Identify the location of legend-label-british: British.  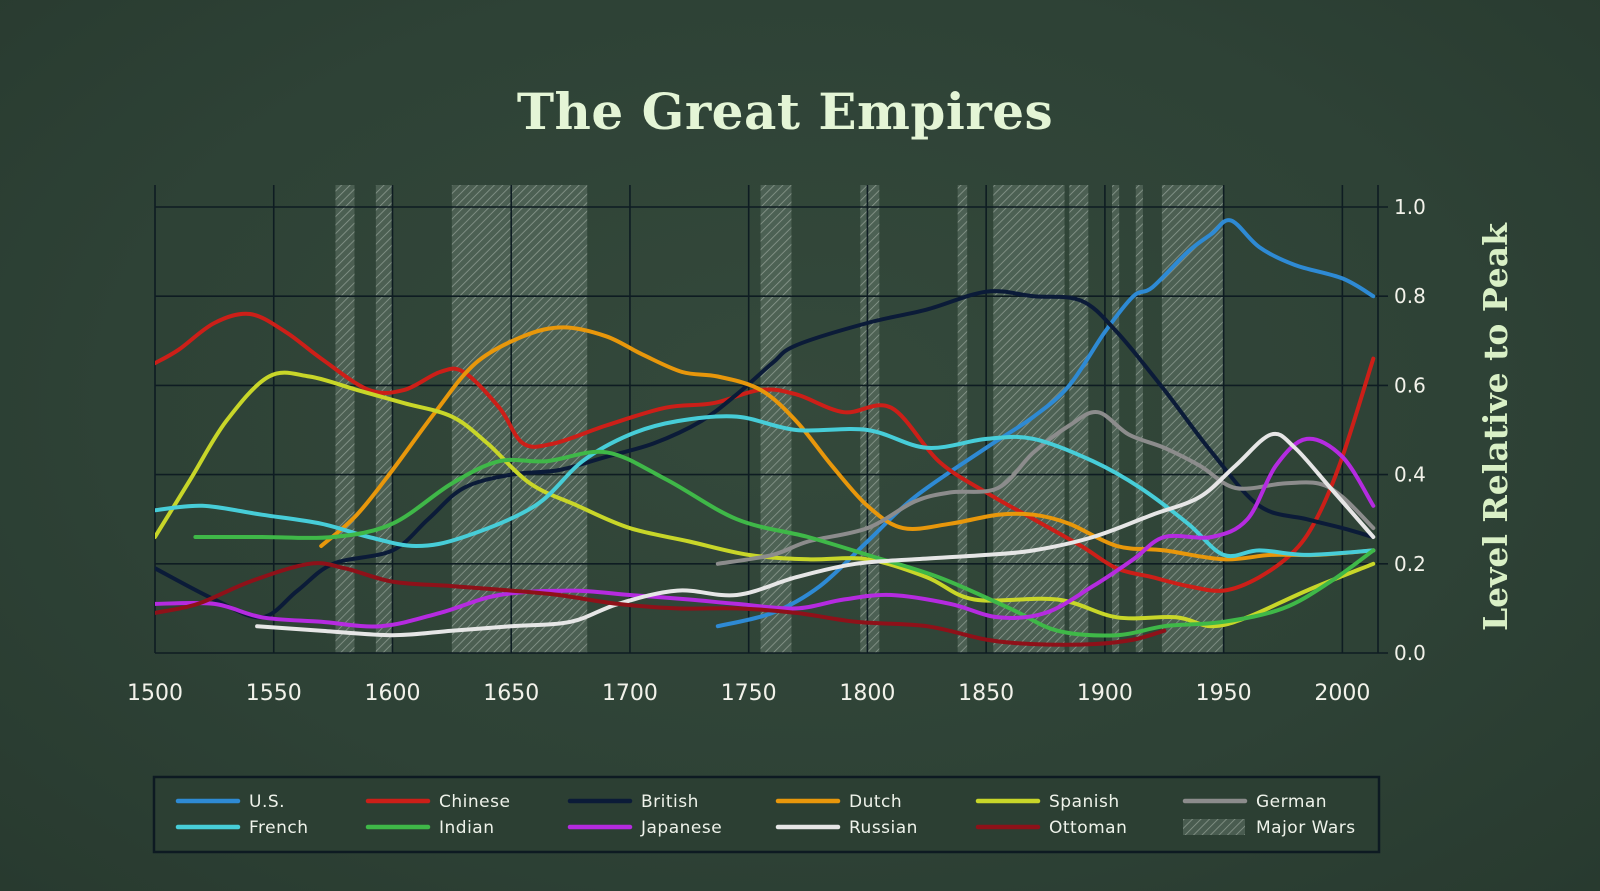
(670, 802).